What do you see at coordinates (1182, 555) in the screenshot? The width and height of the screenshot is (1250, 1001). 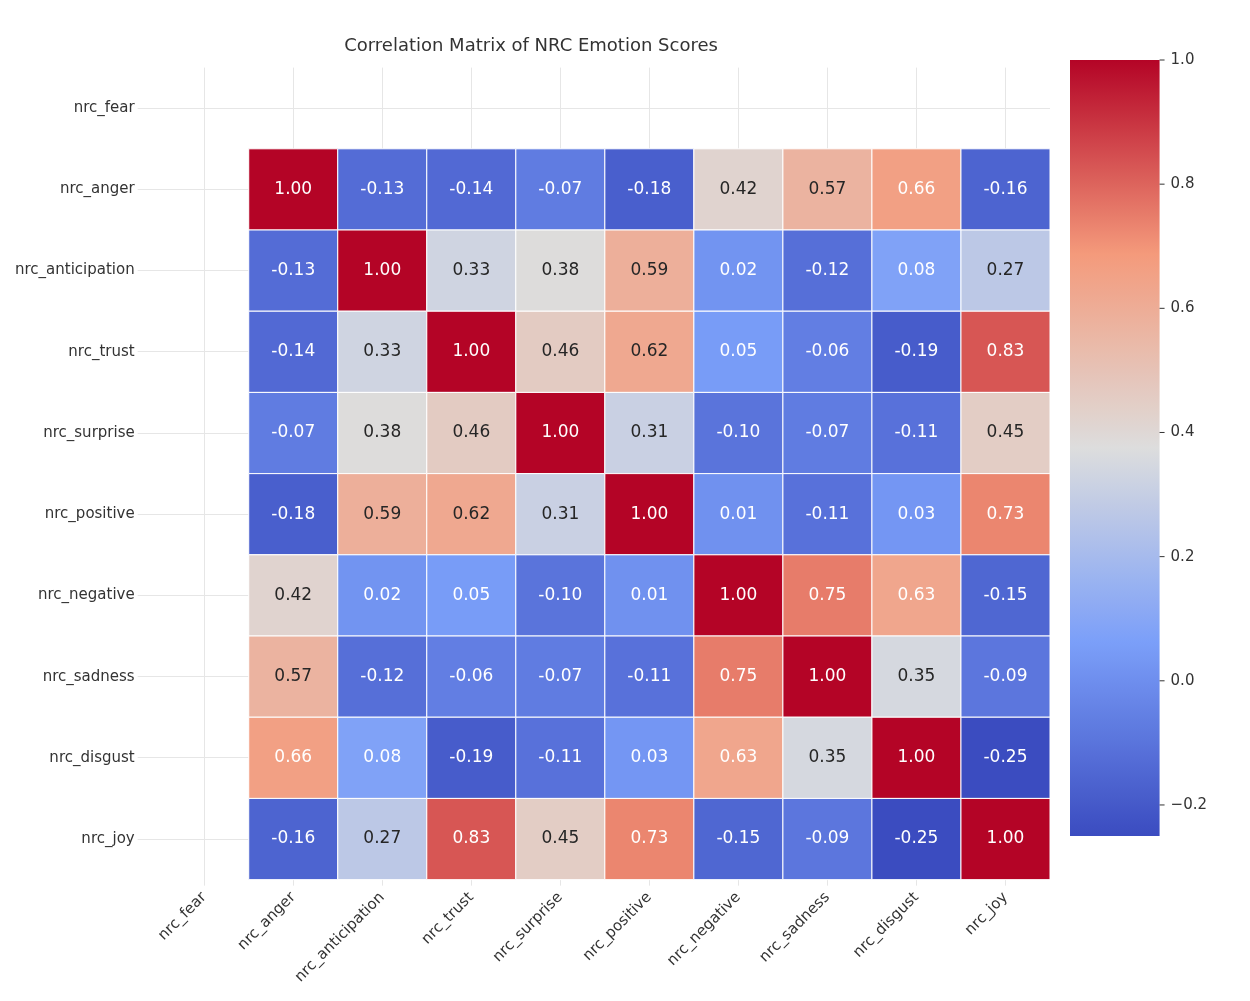 I see `color-bar-label: 0.2` at bounding box center [1182, 555].